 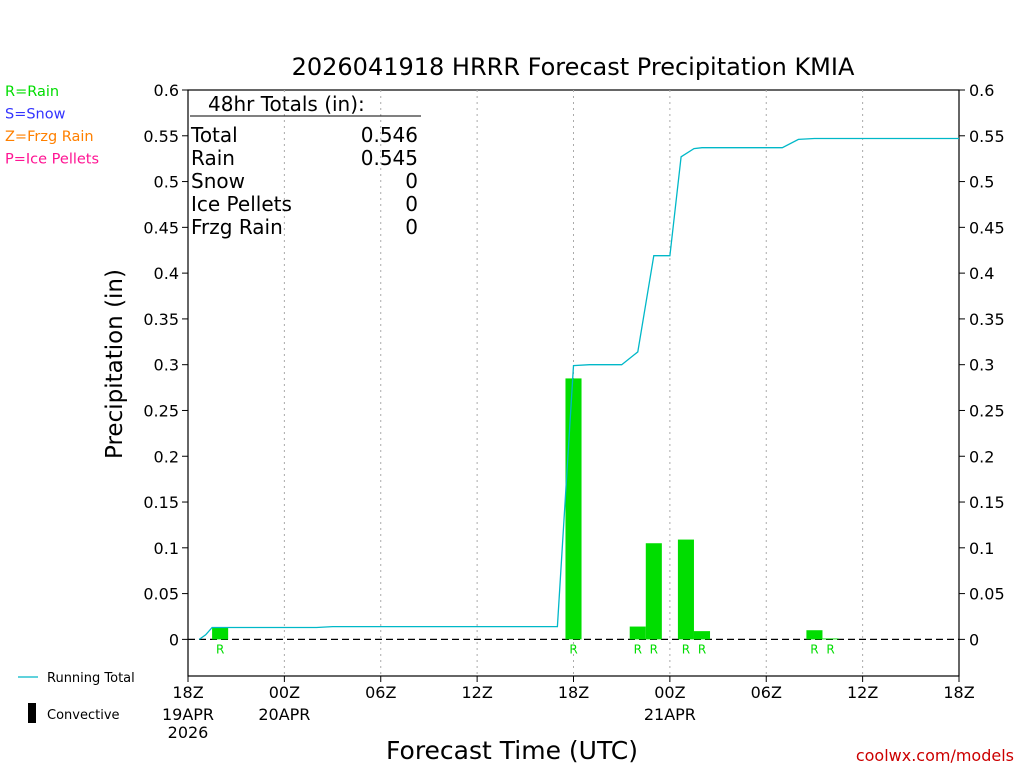 I want to click on x-tick-date: 19APR, so click(x=188, y=714).